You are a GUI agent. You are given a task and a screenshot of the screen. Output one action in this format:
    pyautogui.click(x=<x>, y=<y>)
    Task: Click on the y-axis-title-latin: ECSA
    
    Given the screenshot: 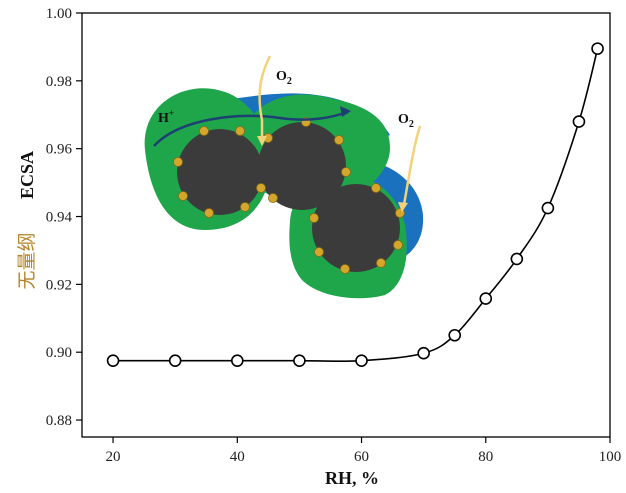 What is the action you would take?
    pyautogui.click(x=27, y=175)
    